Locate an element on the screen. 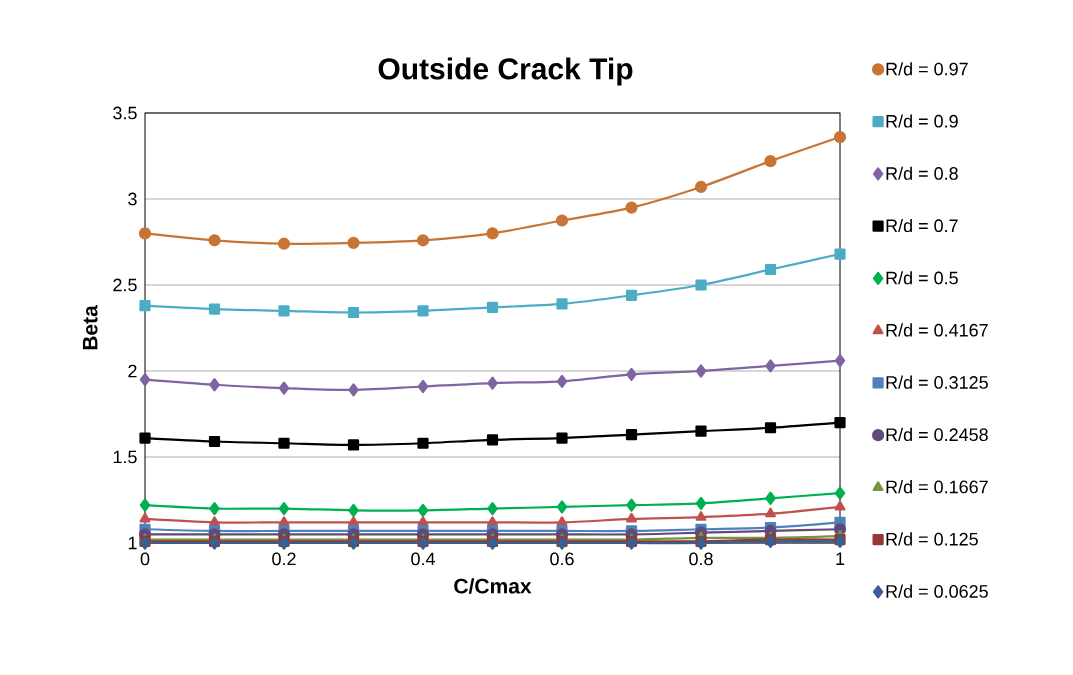 The width and height of the screenshot is (1073, 675). y-tick-label: 3.5 is located at coordinates (125, 113).